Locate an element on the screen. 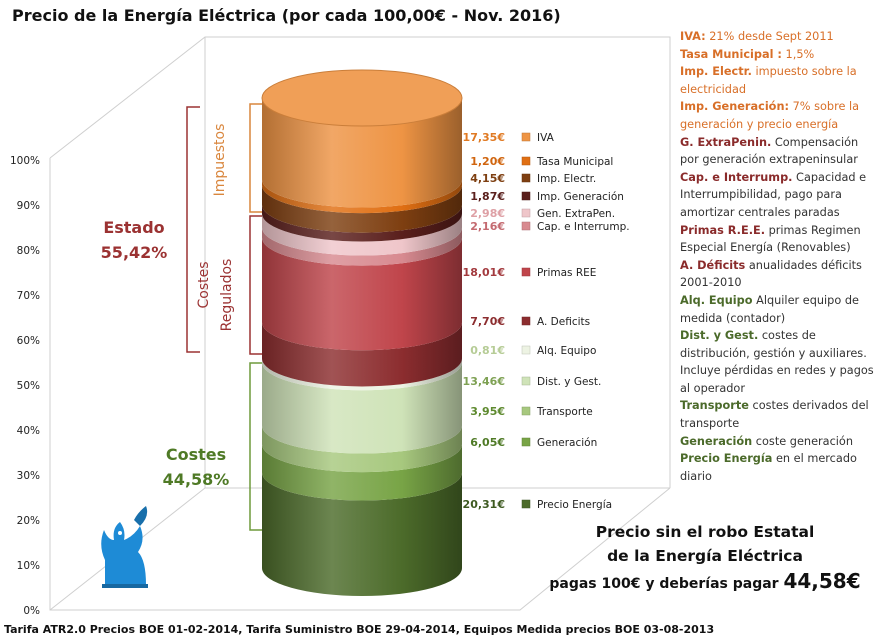 This screenshot has width=887, height=643. cylinder-segment-iva is located at coordinates (362, 153).